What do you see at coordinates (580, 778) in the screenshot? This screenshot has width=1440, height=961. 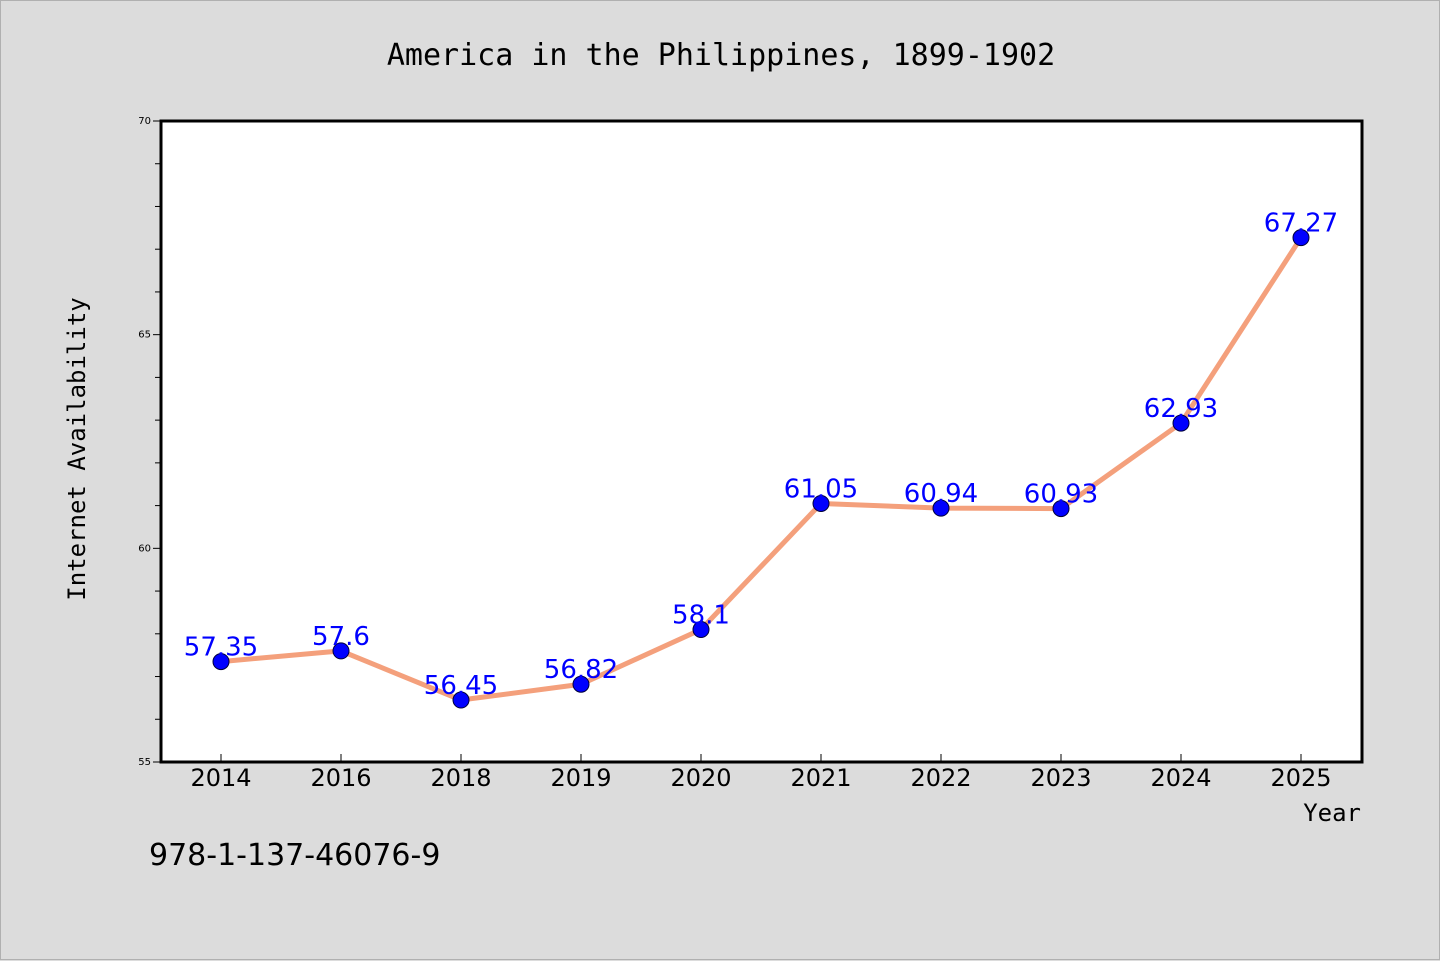 I see `x-tick-label: 2019` at bounding box center [580, 778].